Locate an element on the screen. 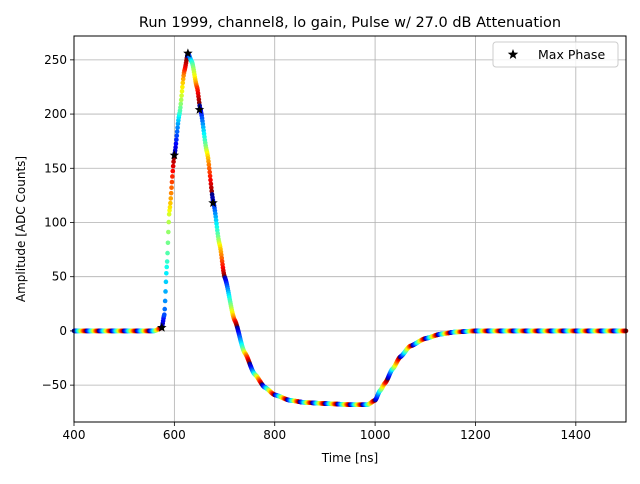  x-tick-label: 1400 is located at coordinates (576, 435).